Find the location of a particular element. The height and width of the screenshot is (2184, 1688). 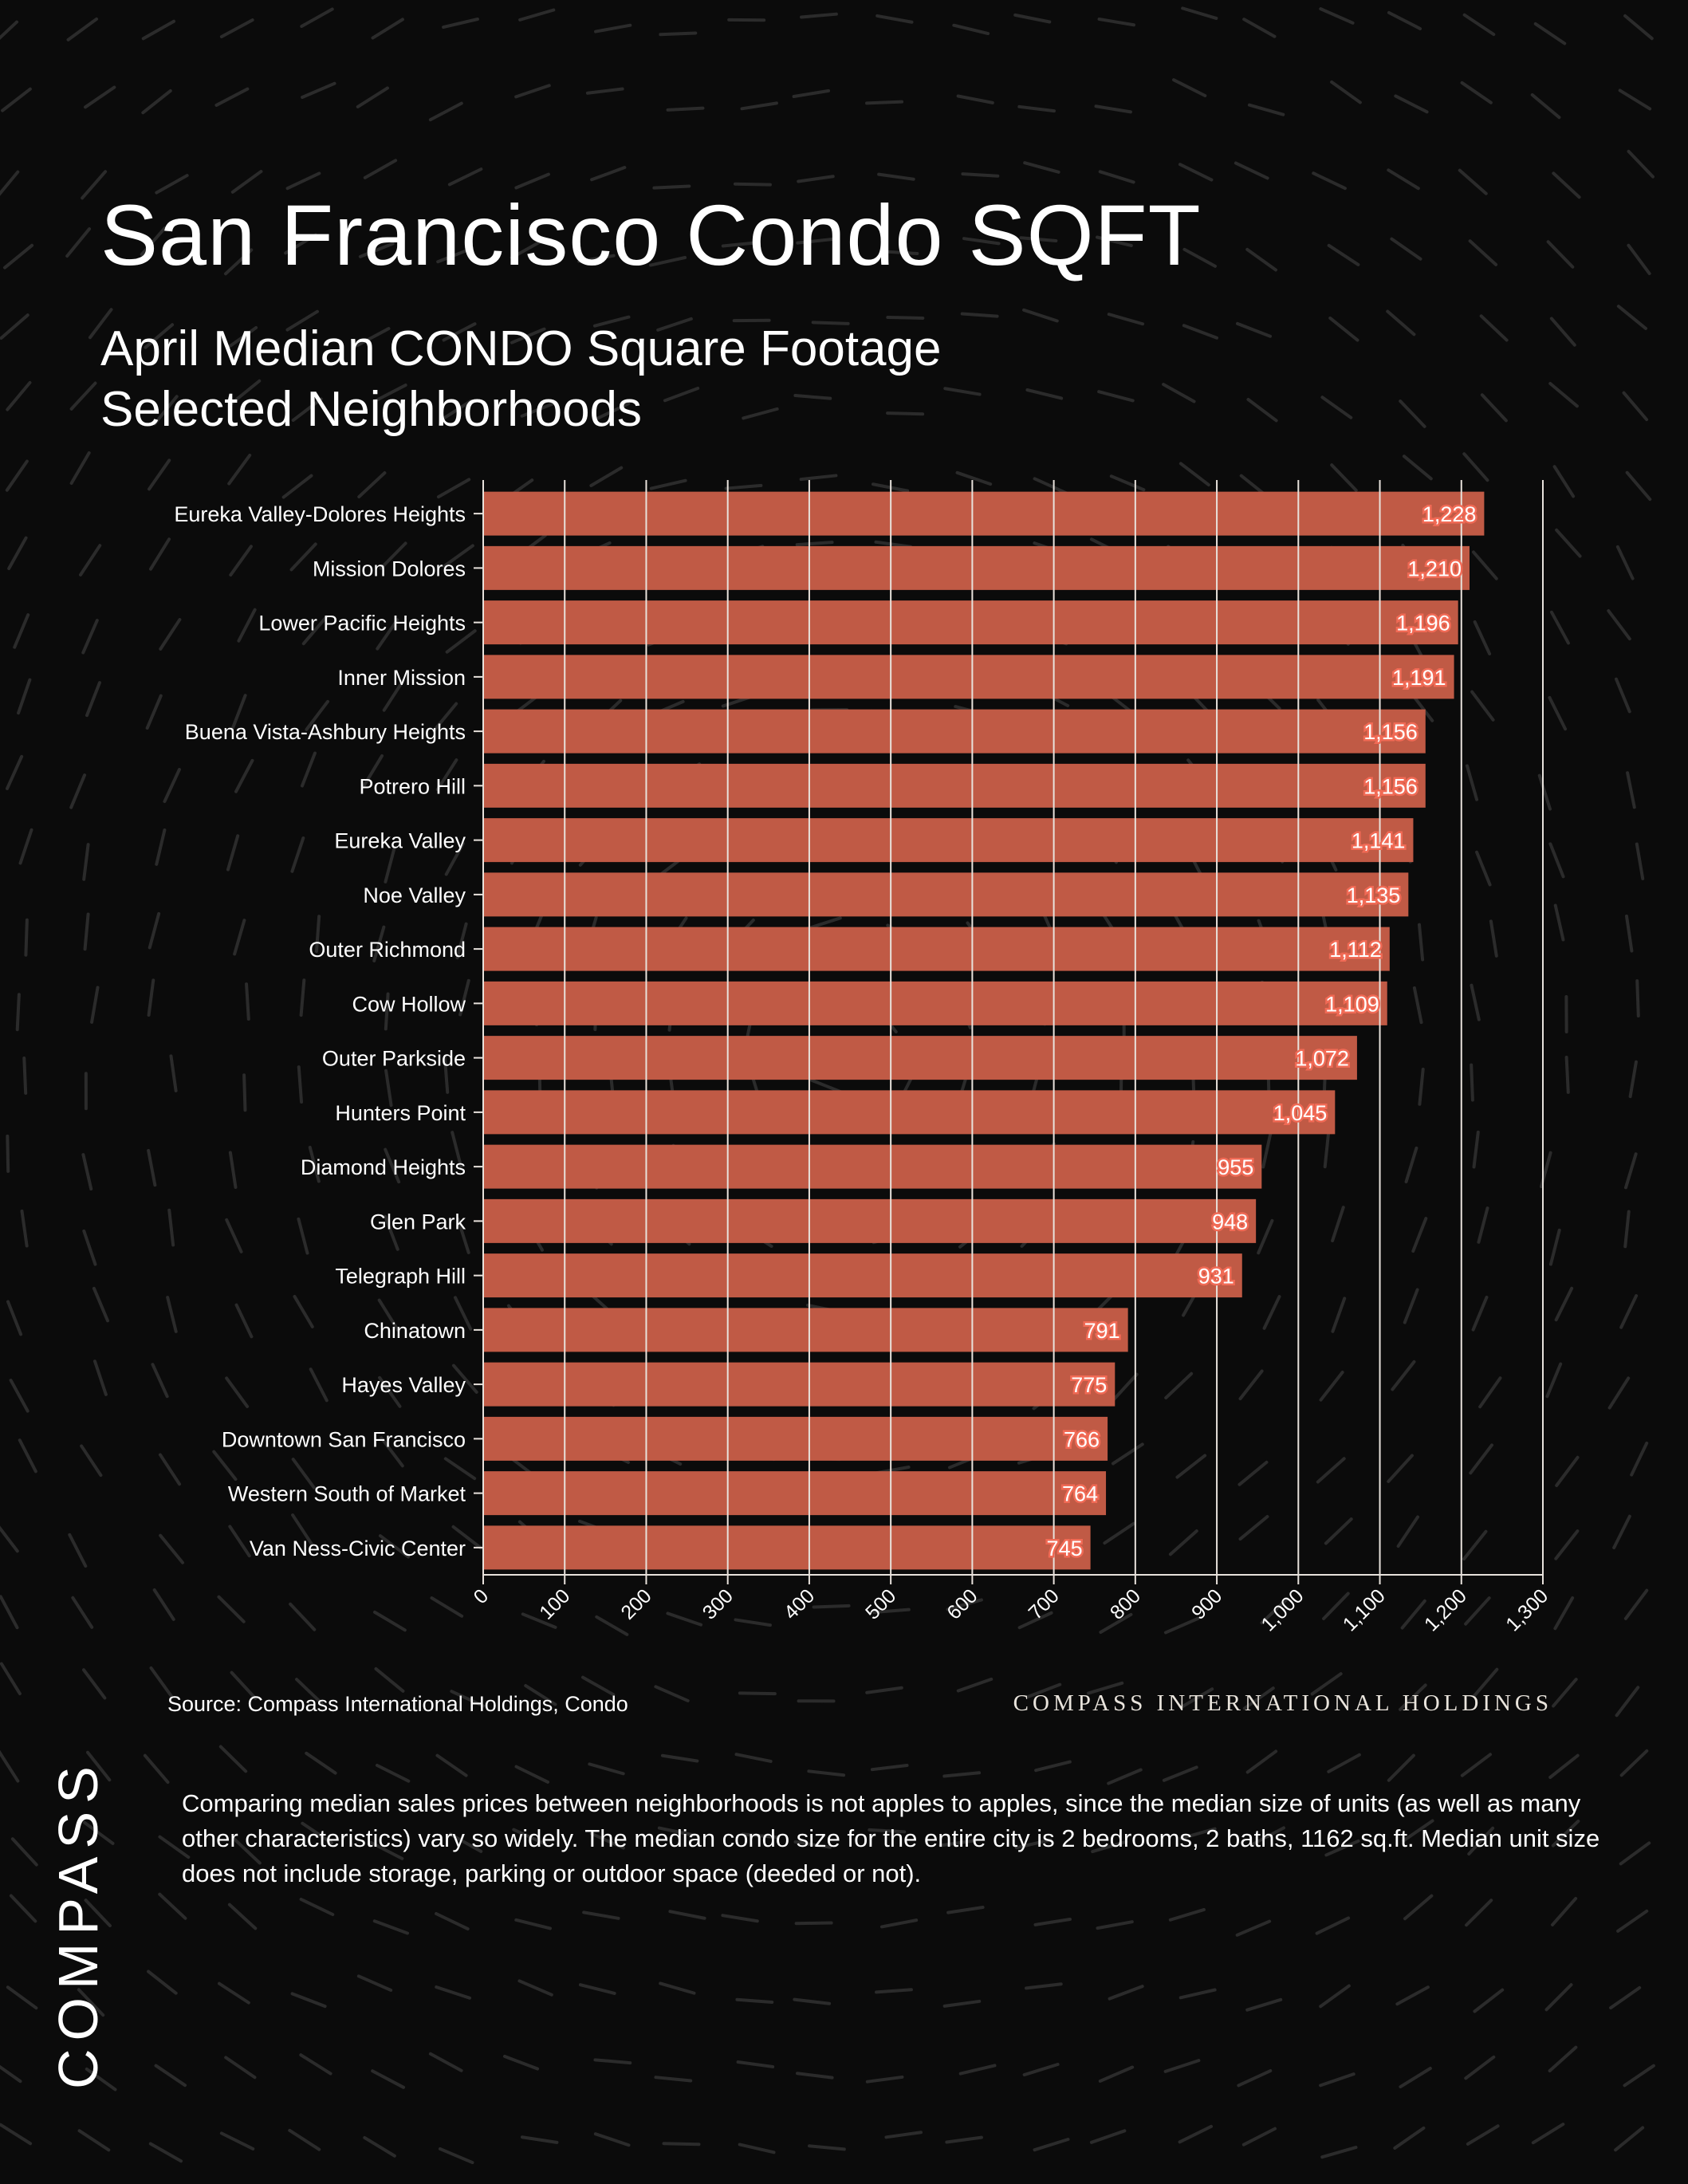

value-label: 791 is located at coordinates (1102, 1331).